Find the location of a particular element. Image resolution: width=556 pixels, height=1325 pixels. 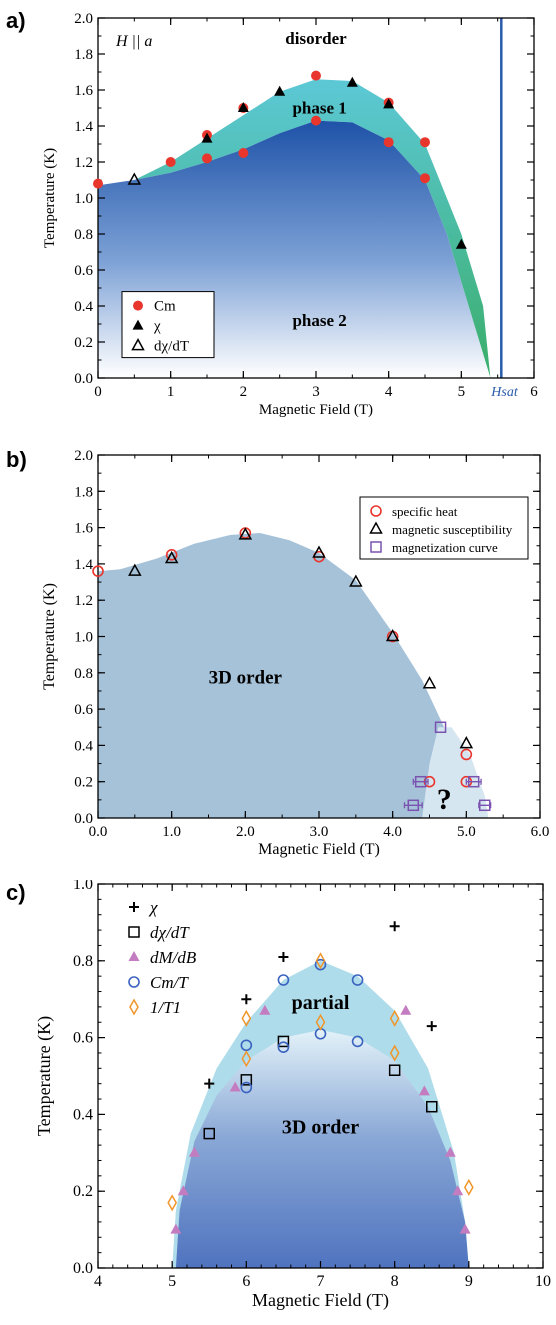

c-y-tick-label: 0.8 is located at coordinates (83, 961).